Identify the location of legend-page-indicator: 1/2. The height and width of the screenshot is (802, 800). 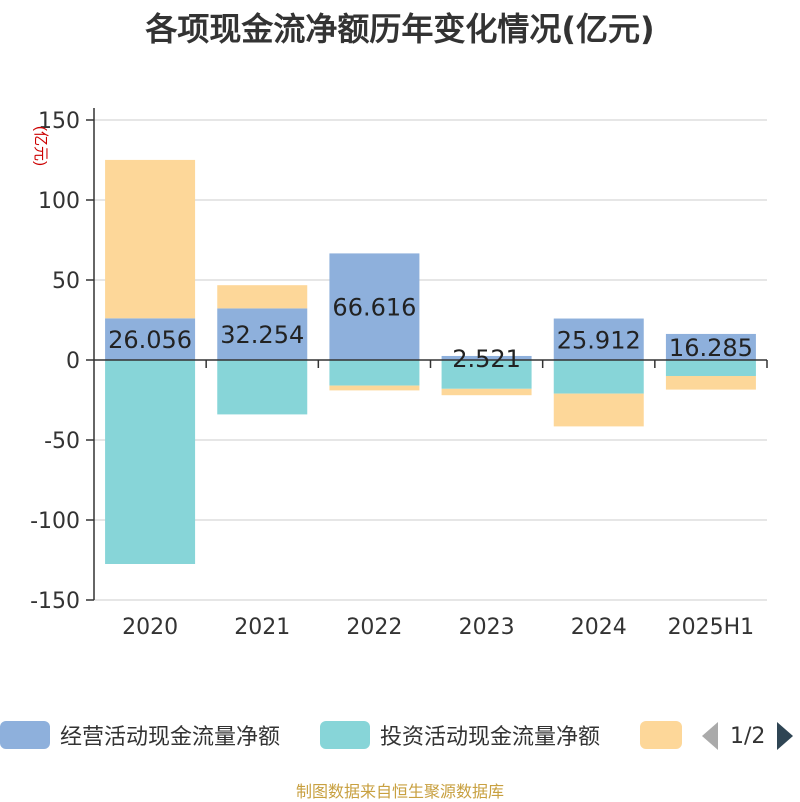
(748, 736).